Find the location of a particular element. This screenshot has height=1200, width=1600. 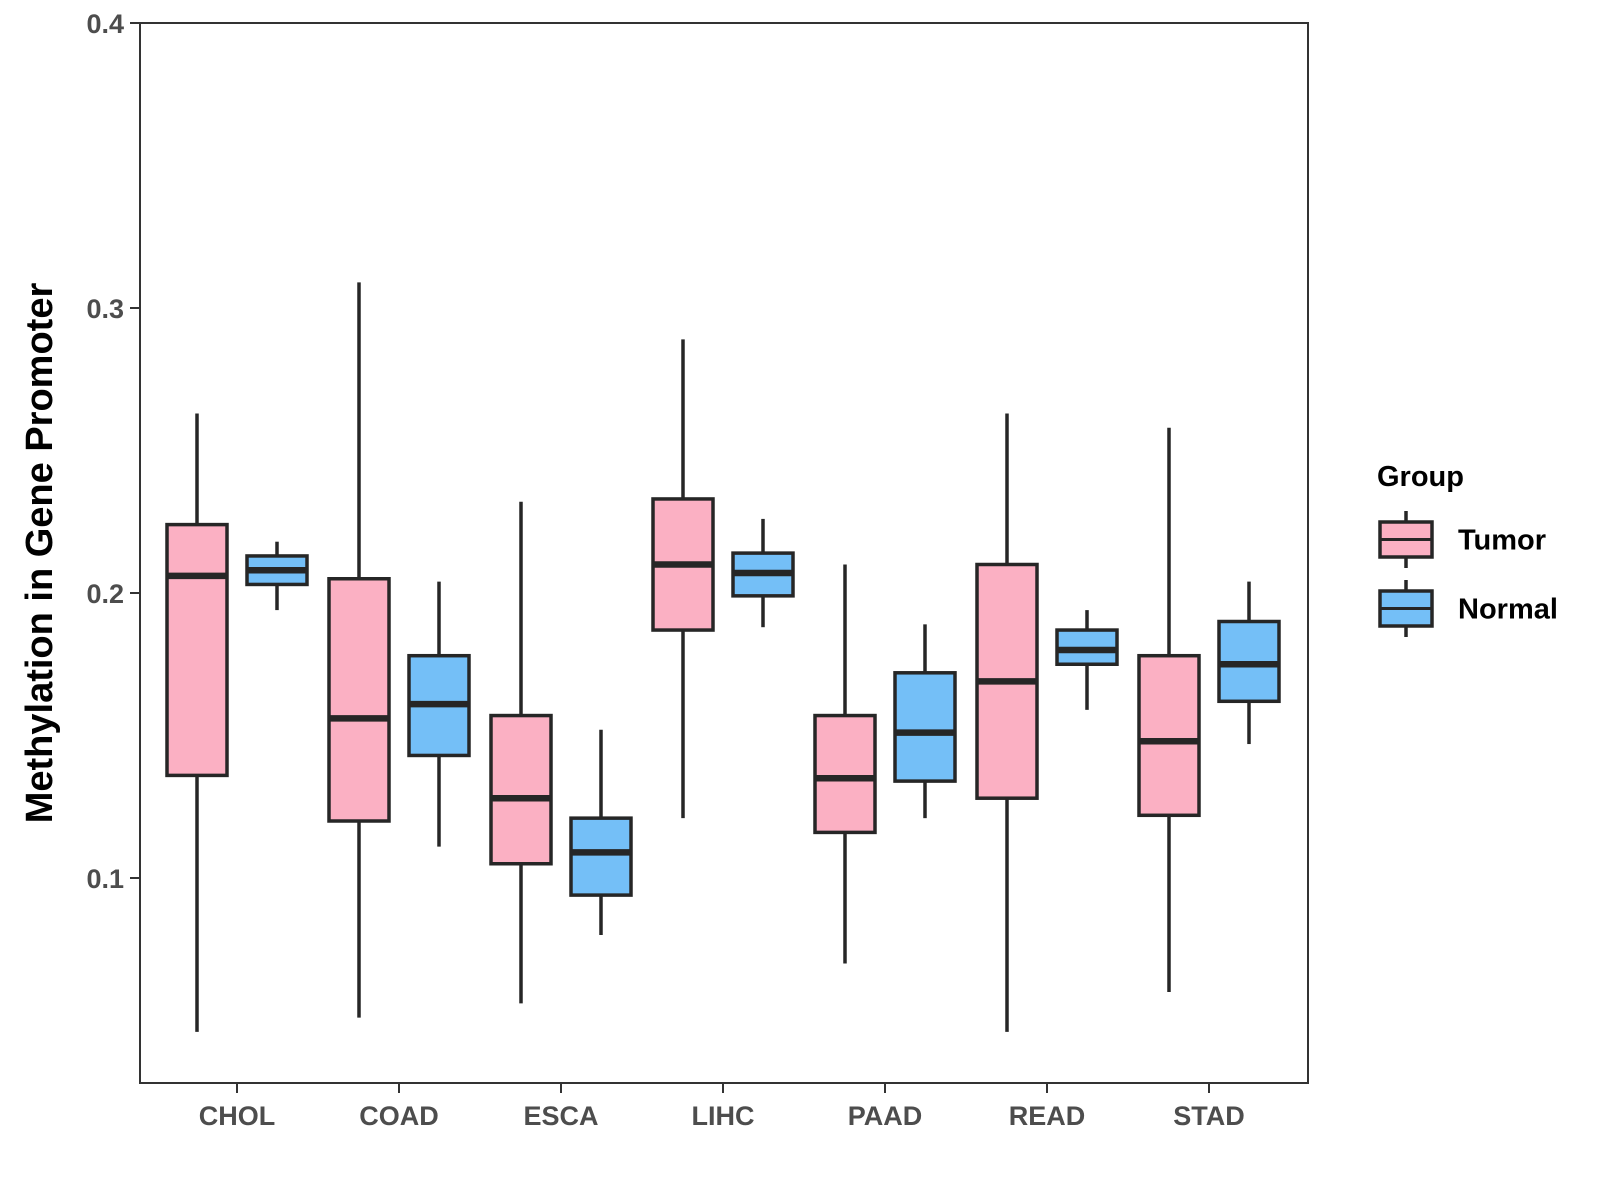

x-tick-label-lihc: LIHC is located at coordinates (723, 1116).